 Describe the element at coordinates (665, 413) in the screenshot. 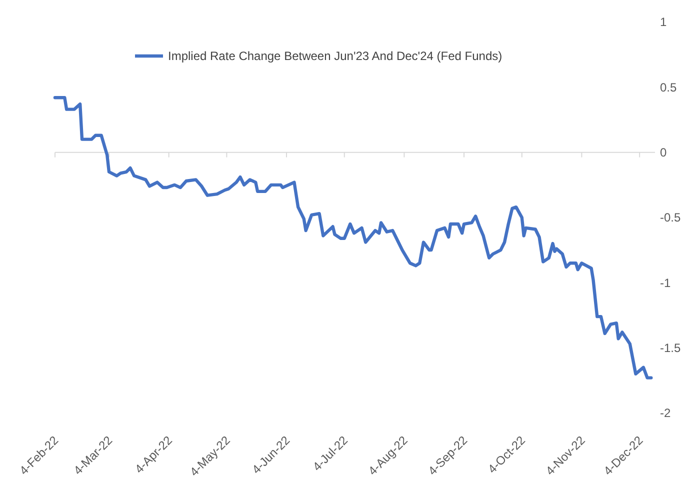

I see `y-tick-label: -2` at that location.